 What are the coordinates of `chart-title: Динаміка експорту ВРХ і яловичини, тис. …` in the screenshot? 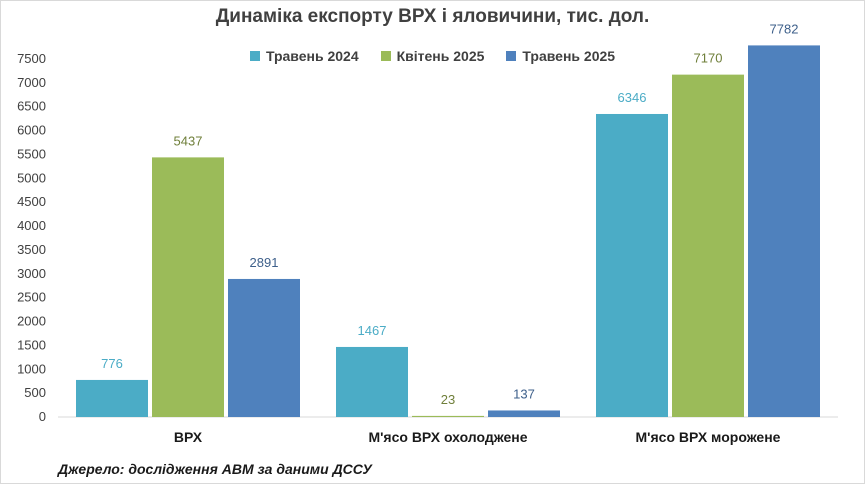 It's located at (432, 16).